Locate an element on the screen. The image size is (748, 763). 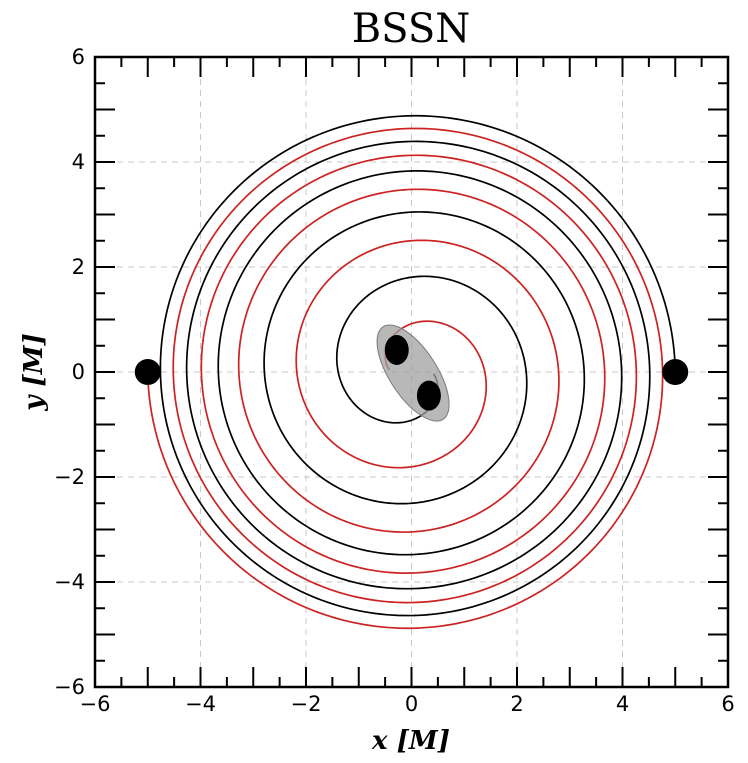
y-tick-label: 6 is located at coordinates (78, 57).